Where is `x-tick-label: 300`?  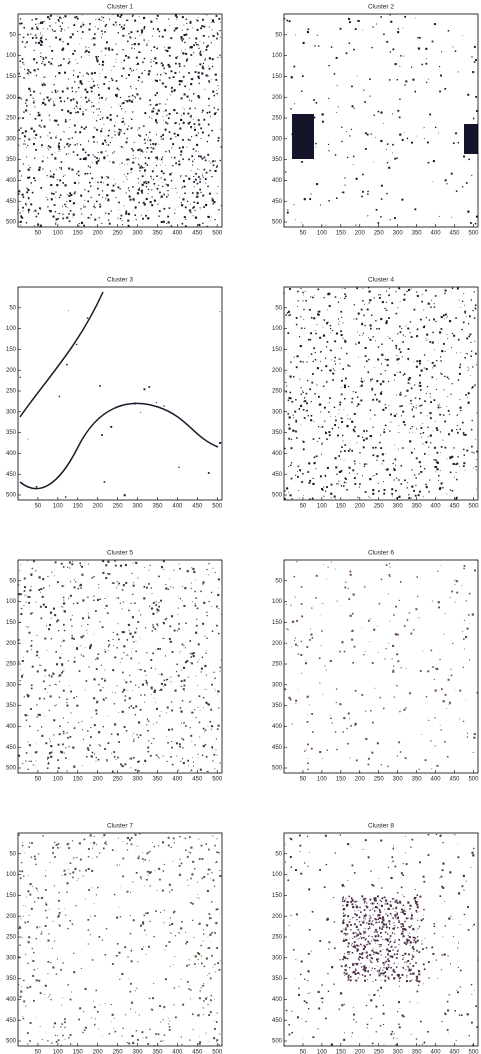 x-tick-label: 300 is located at coordinates (398, 234).